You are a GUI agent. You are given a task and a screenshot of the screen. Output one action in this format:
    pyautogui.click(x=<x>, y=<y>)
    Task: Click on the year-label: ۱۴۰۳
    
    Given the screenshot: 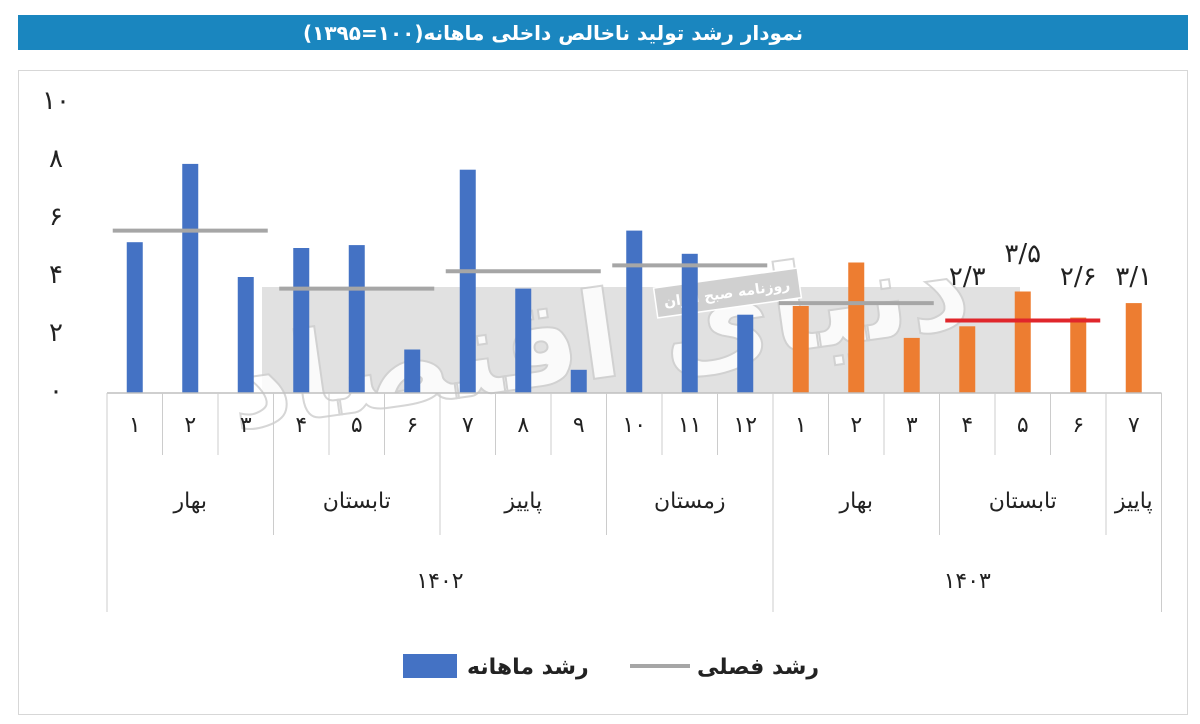 What is the action you would take?
    pyautogui.click(x=967, y=581)
    